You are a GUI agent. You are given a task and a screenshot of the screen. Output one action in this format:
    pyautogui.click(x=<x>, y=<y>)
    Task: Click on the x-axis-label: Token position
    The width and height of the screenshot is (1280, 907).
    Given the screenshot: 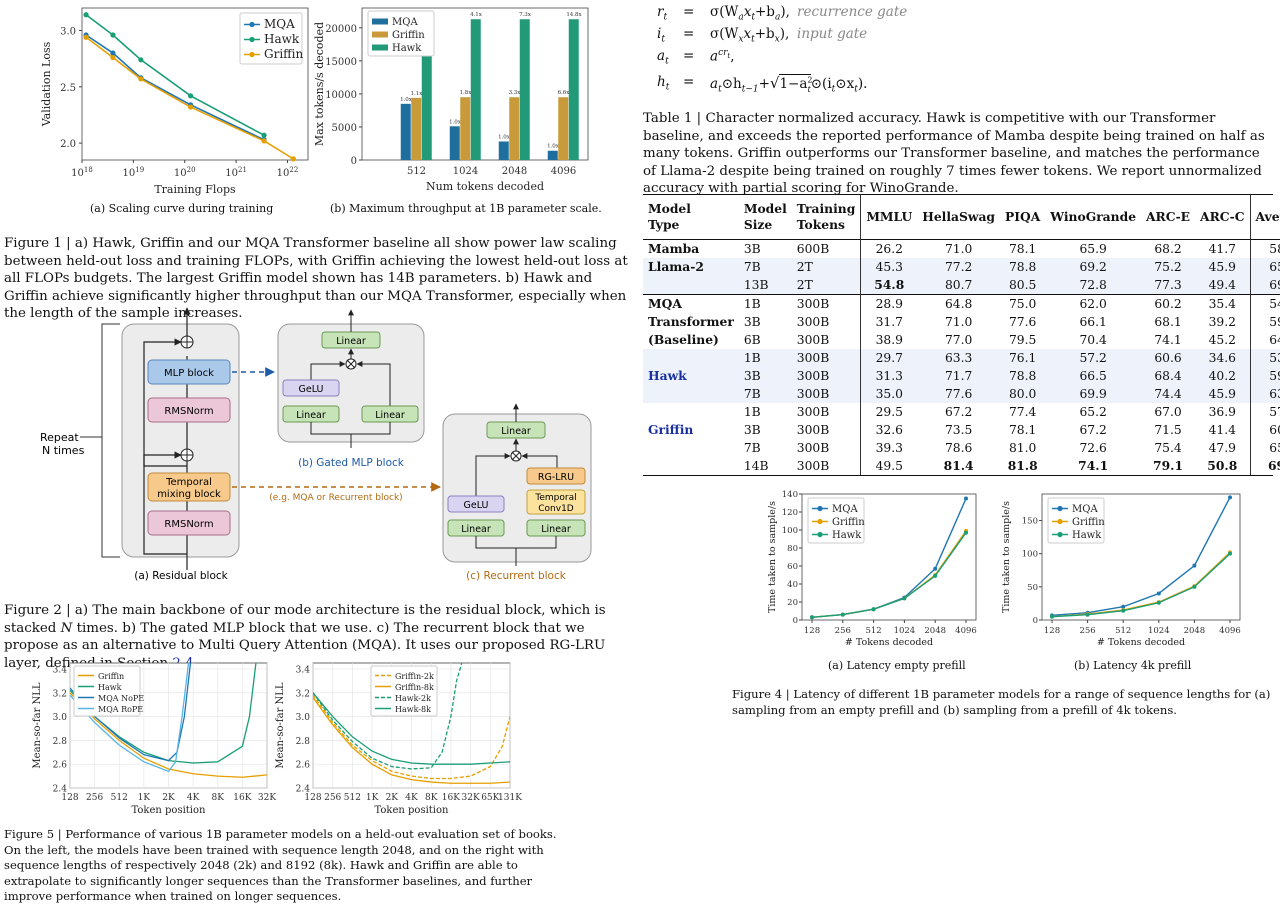 What is the action you would take?
    pyautogui.click(x=169, y=810)
    